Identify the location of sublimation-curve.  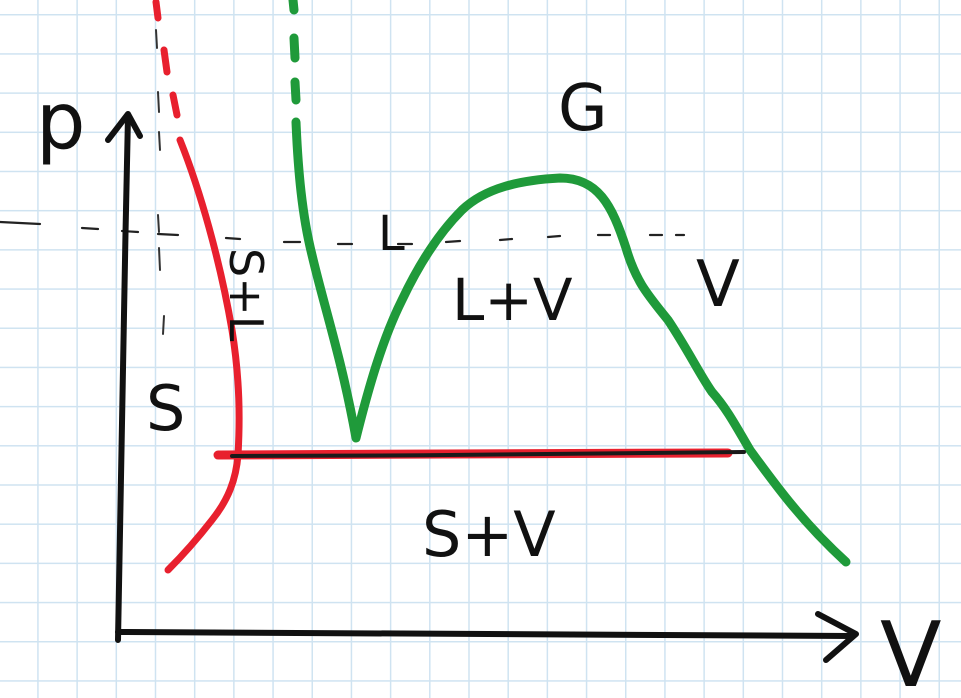
(203, 512).